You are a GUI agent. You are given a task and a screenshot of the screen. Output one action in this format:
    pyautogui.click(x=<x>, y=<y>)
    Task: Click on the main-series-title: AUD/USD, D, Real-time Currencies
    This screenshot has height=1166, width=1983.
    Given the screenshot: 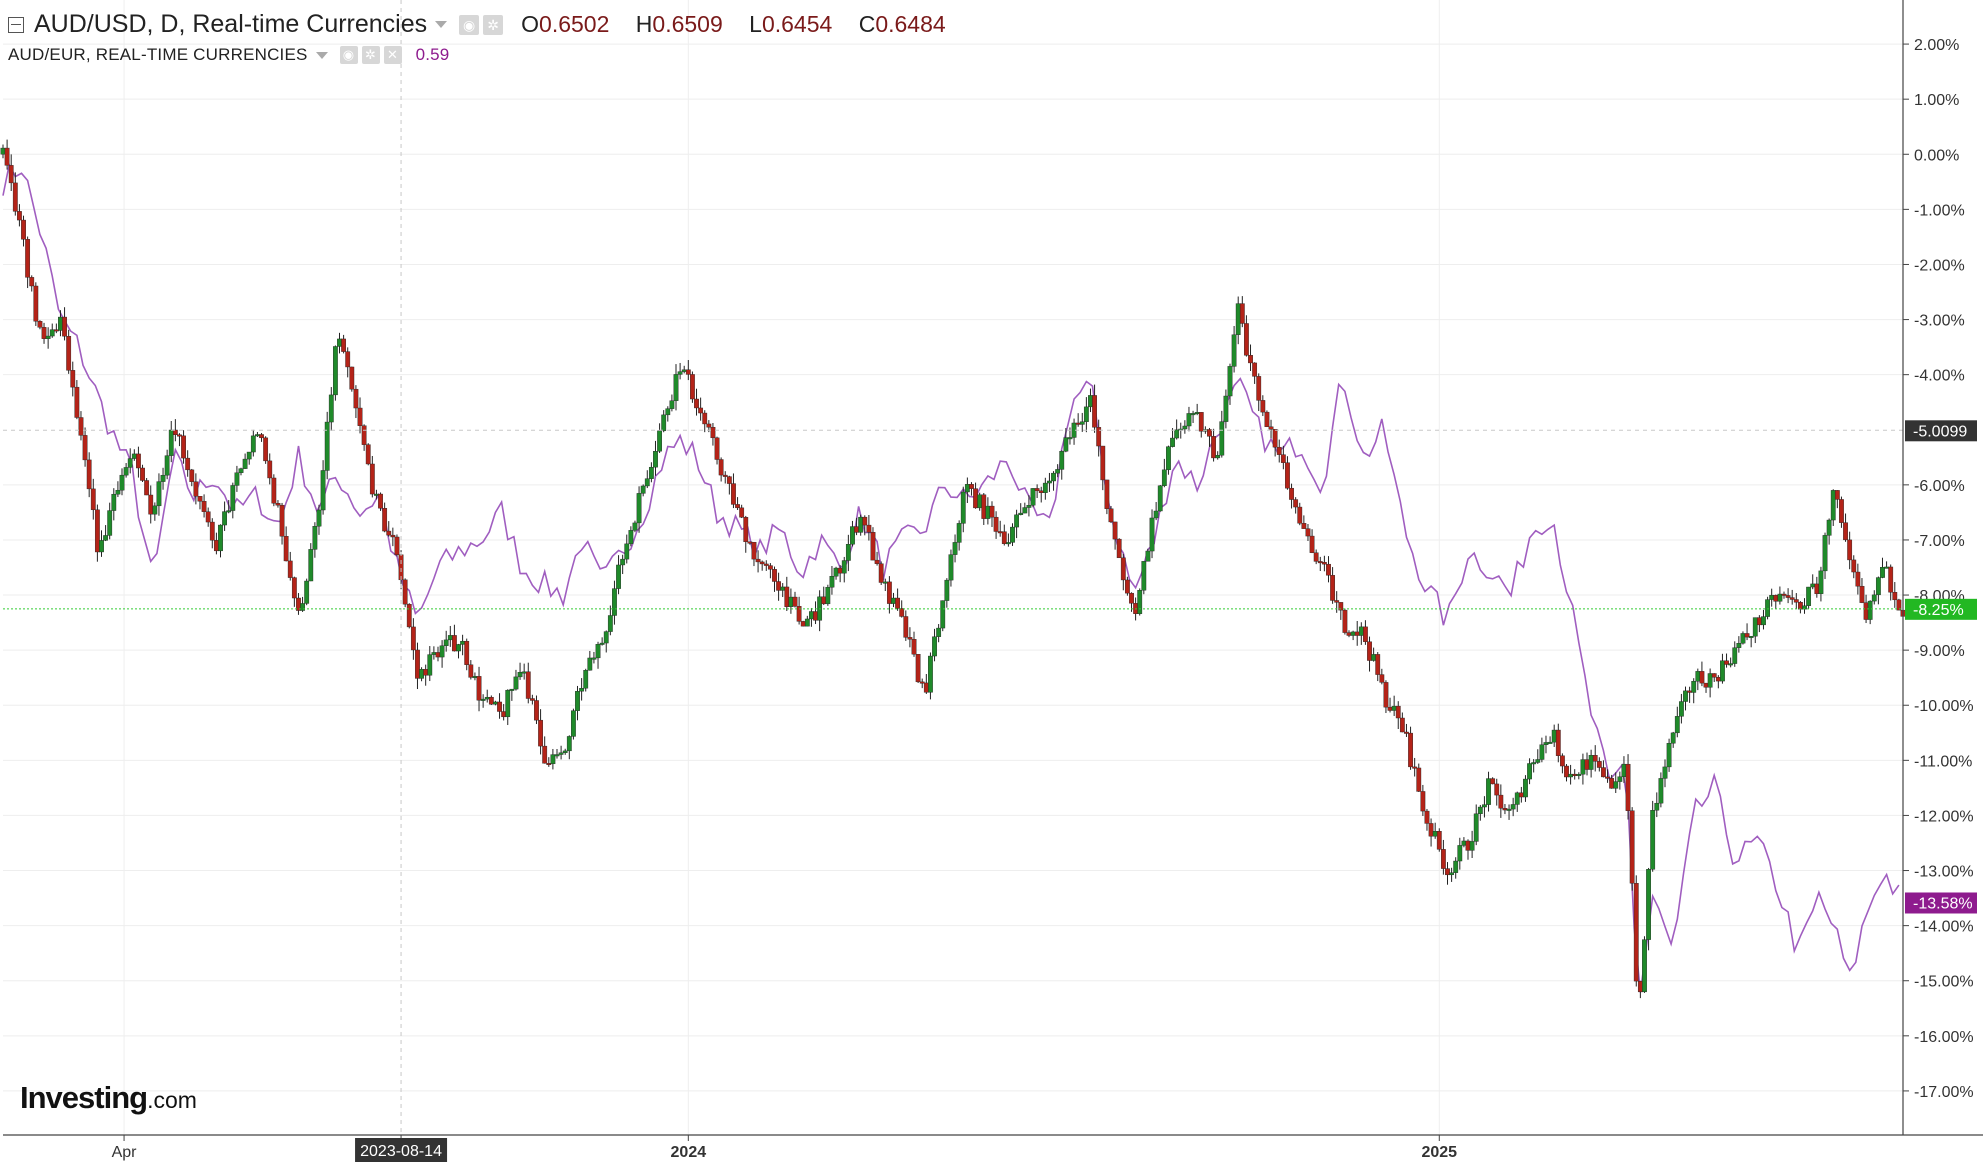 What is the action you would take?
    pyautogui.click(x=231, y=24)
    